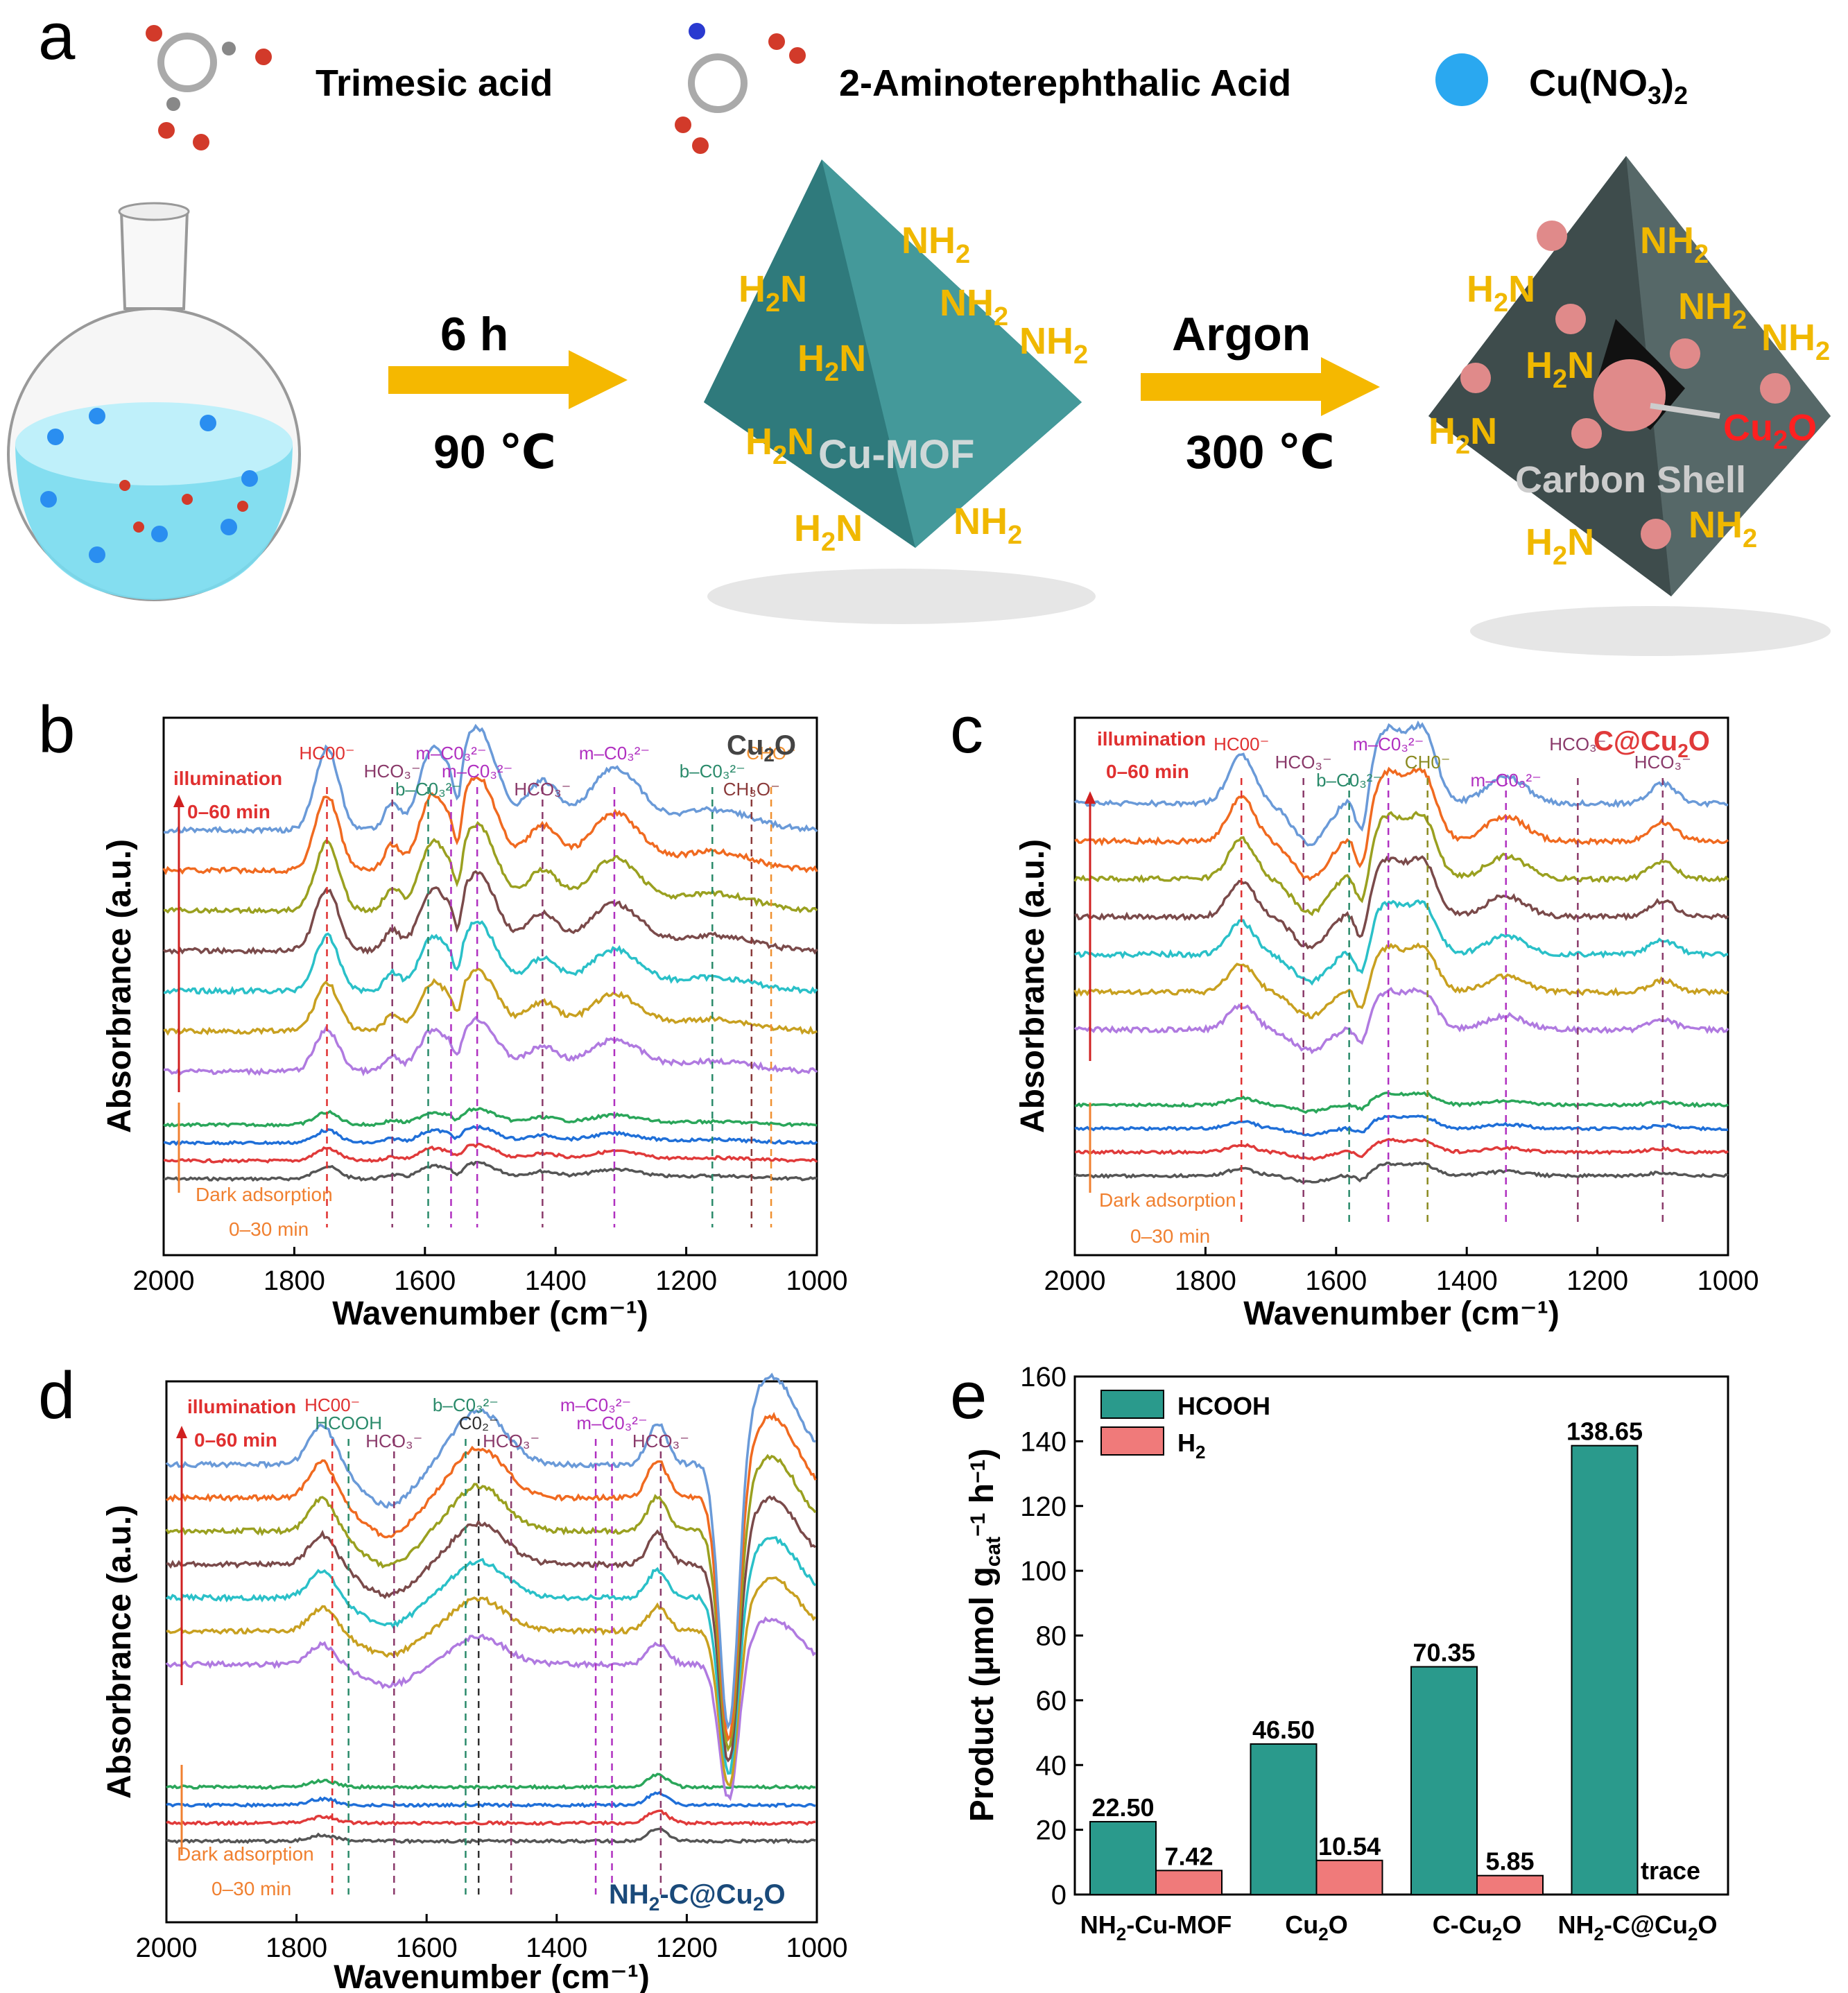 The image size is (1848, 1993). What do you see at coordinates (1132, 1405) in the screenshot?
I see `legend-swatch-hcooh` at bounding box center [1132, 1405].